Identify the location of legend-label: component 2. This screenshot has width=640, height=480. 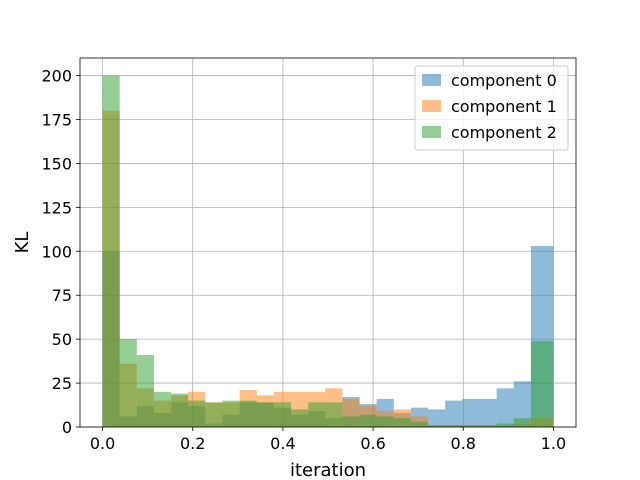
(504, 132).